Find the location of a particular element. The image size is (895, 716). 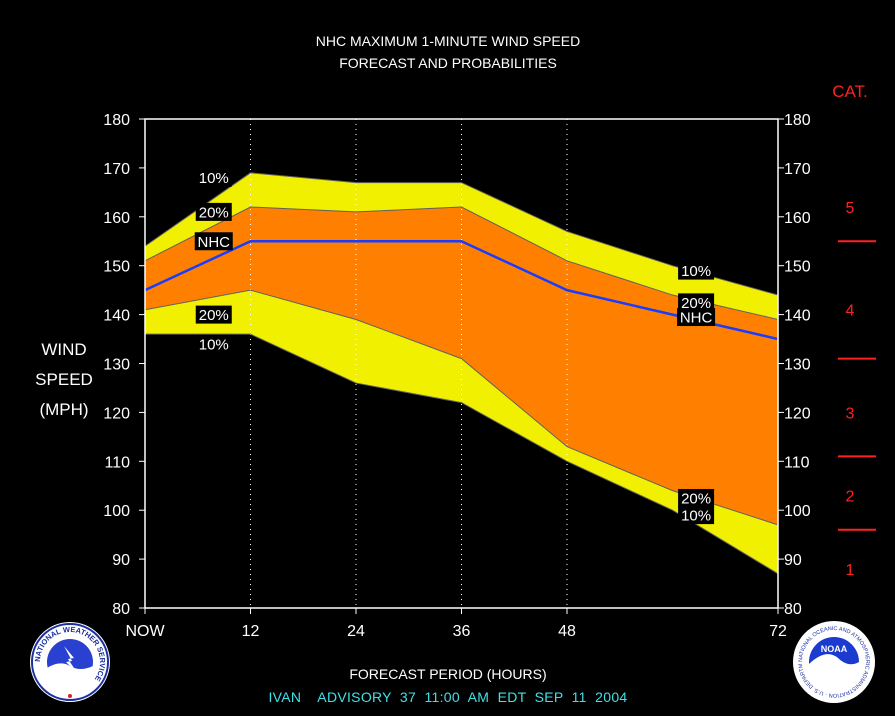

nws-logo: NATIONAL WEATHER SERVICE is located at coordinates (70, 662).